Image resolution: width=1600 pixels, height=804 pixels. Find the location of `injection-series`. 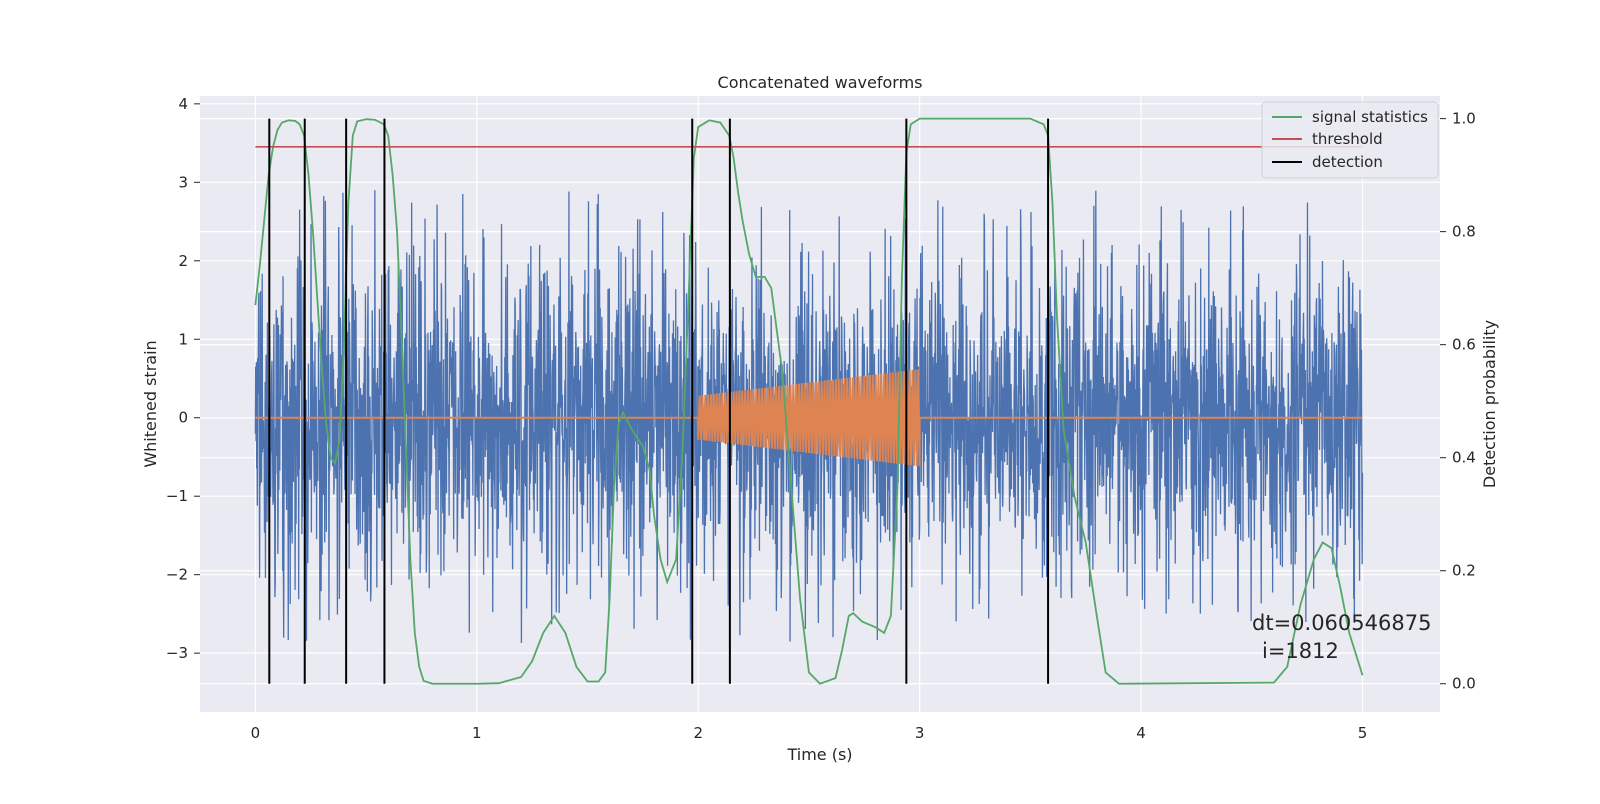

injection-series is located at coordinates (809, 418).